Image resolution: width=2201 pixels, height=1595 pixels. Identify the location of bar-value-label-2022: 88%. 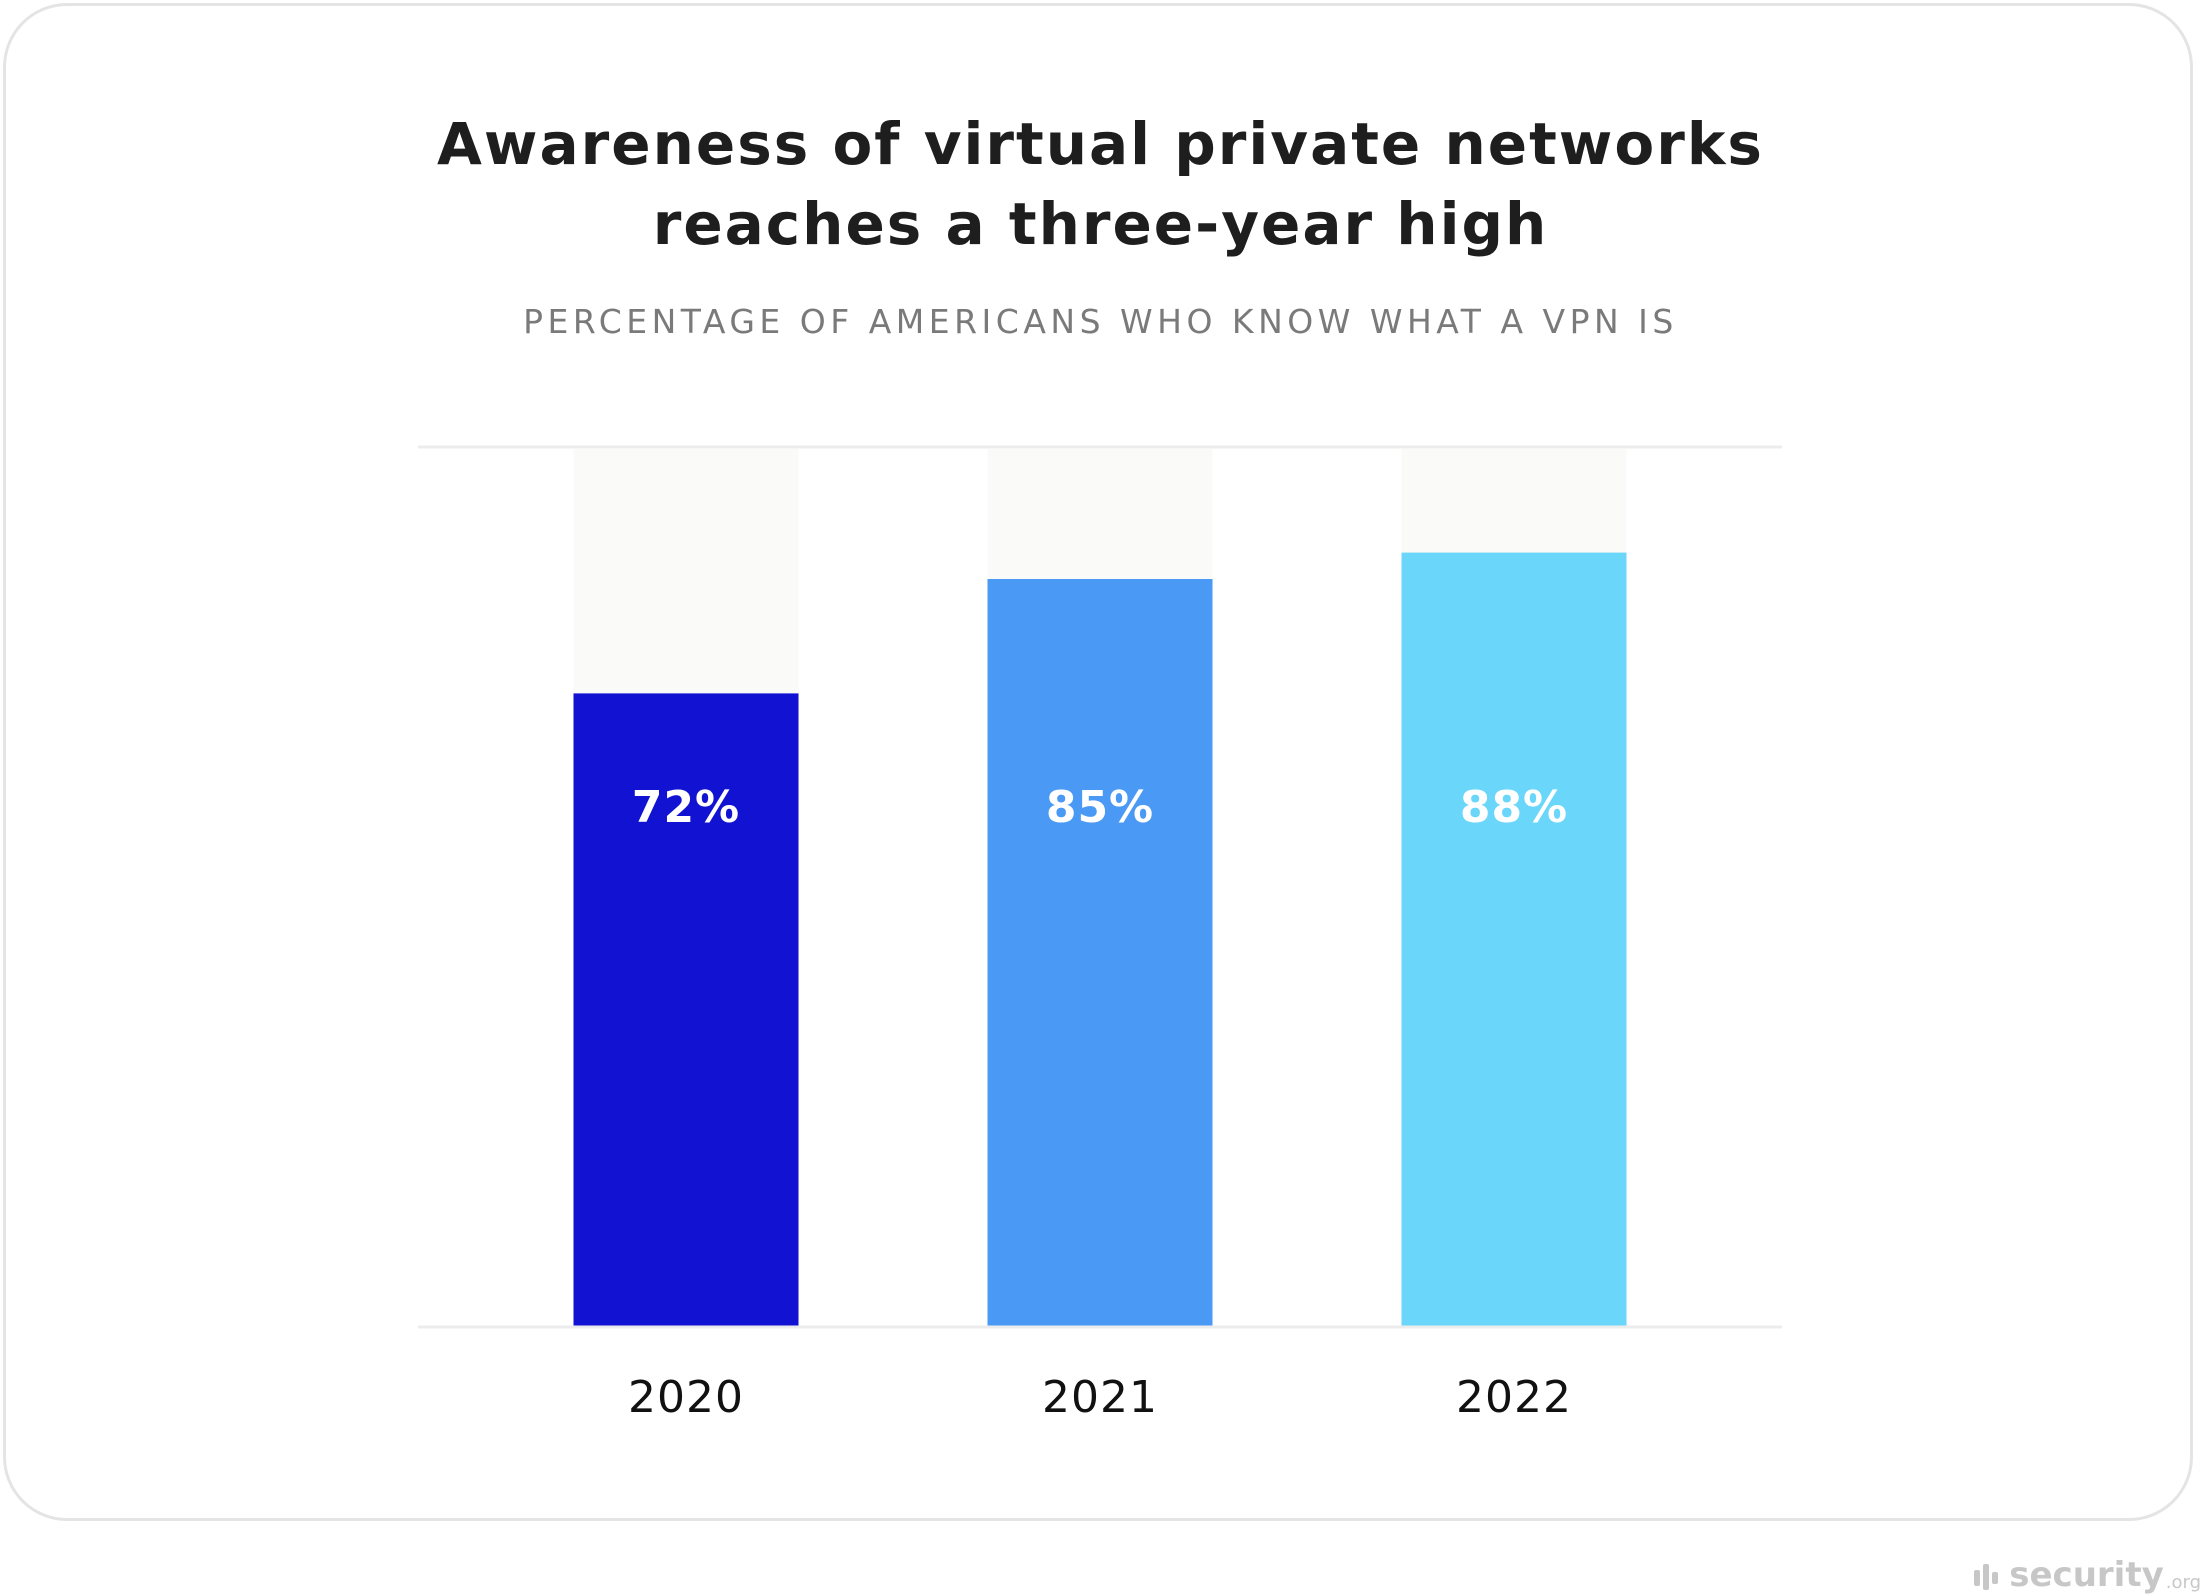
(1514, 807).